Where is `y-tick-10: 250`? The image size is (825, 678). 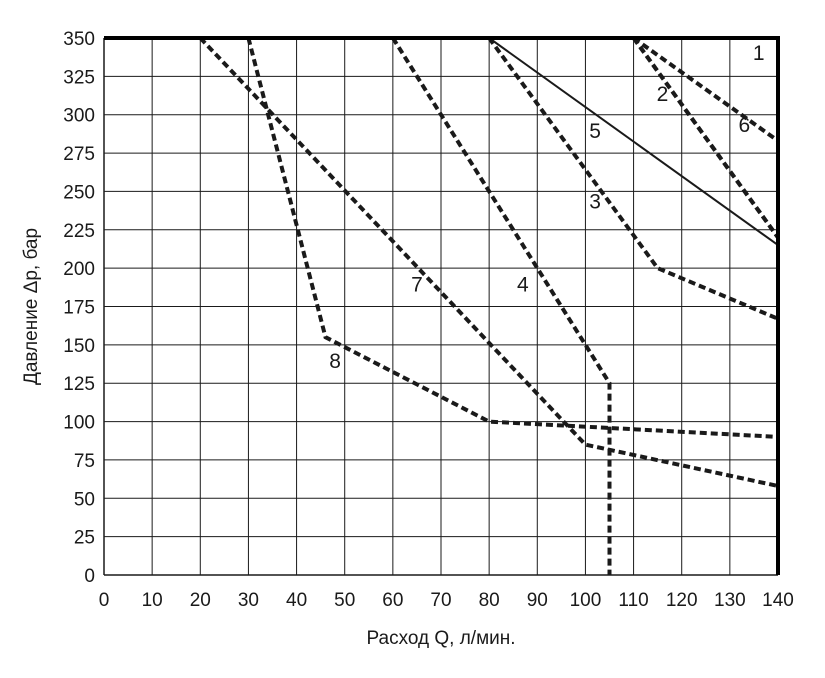 y-tick-10: 250 is located at coordinates (79, 192).